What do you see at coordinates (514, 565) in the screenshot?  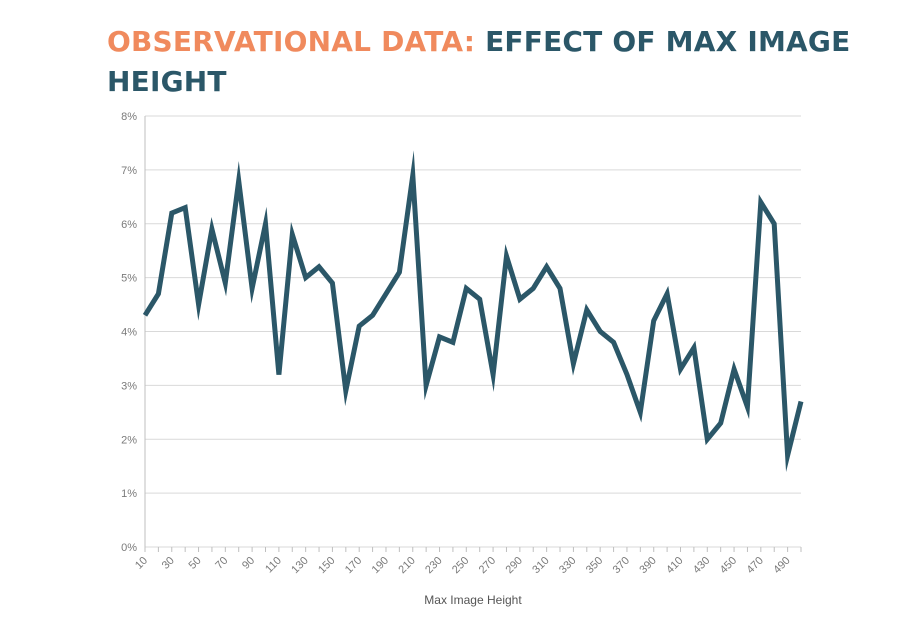 I see `x-tick-label: 290` at bounding box center [514, 565].